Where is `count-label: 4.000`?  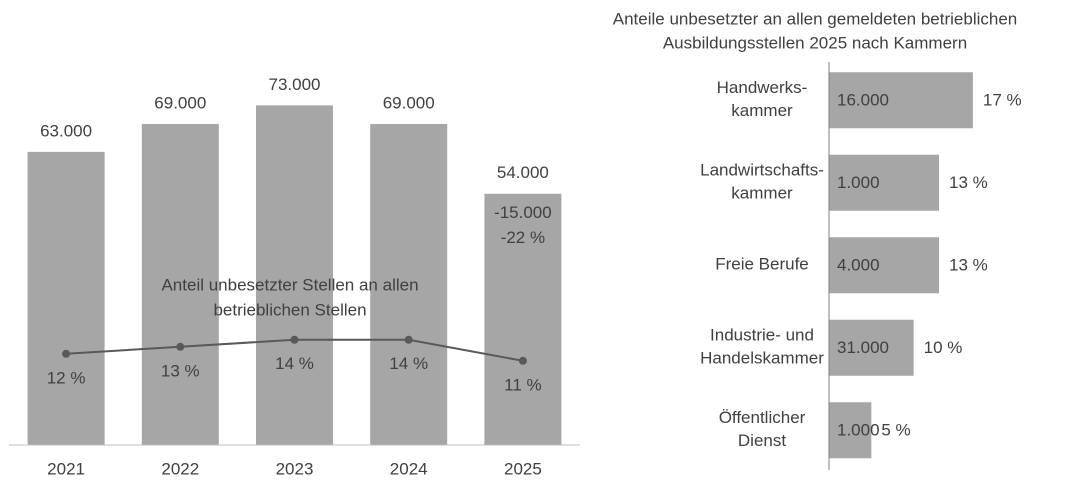 count-label: 4.000 is located at coordinates (858, 265).